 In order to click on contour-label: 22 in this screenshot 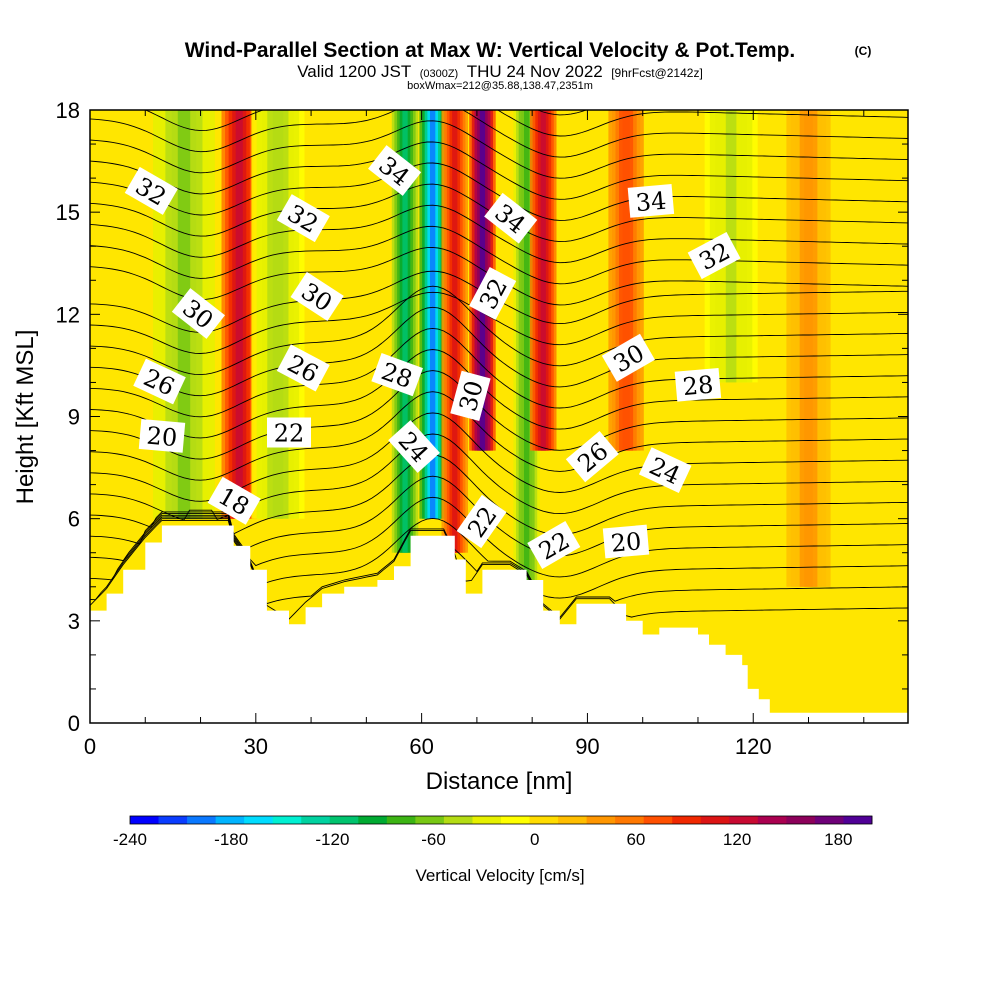, I will do `click(289, 432)`.